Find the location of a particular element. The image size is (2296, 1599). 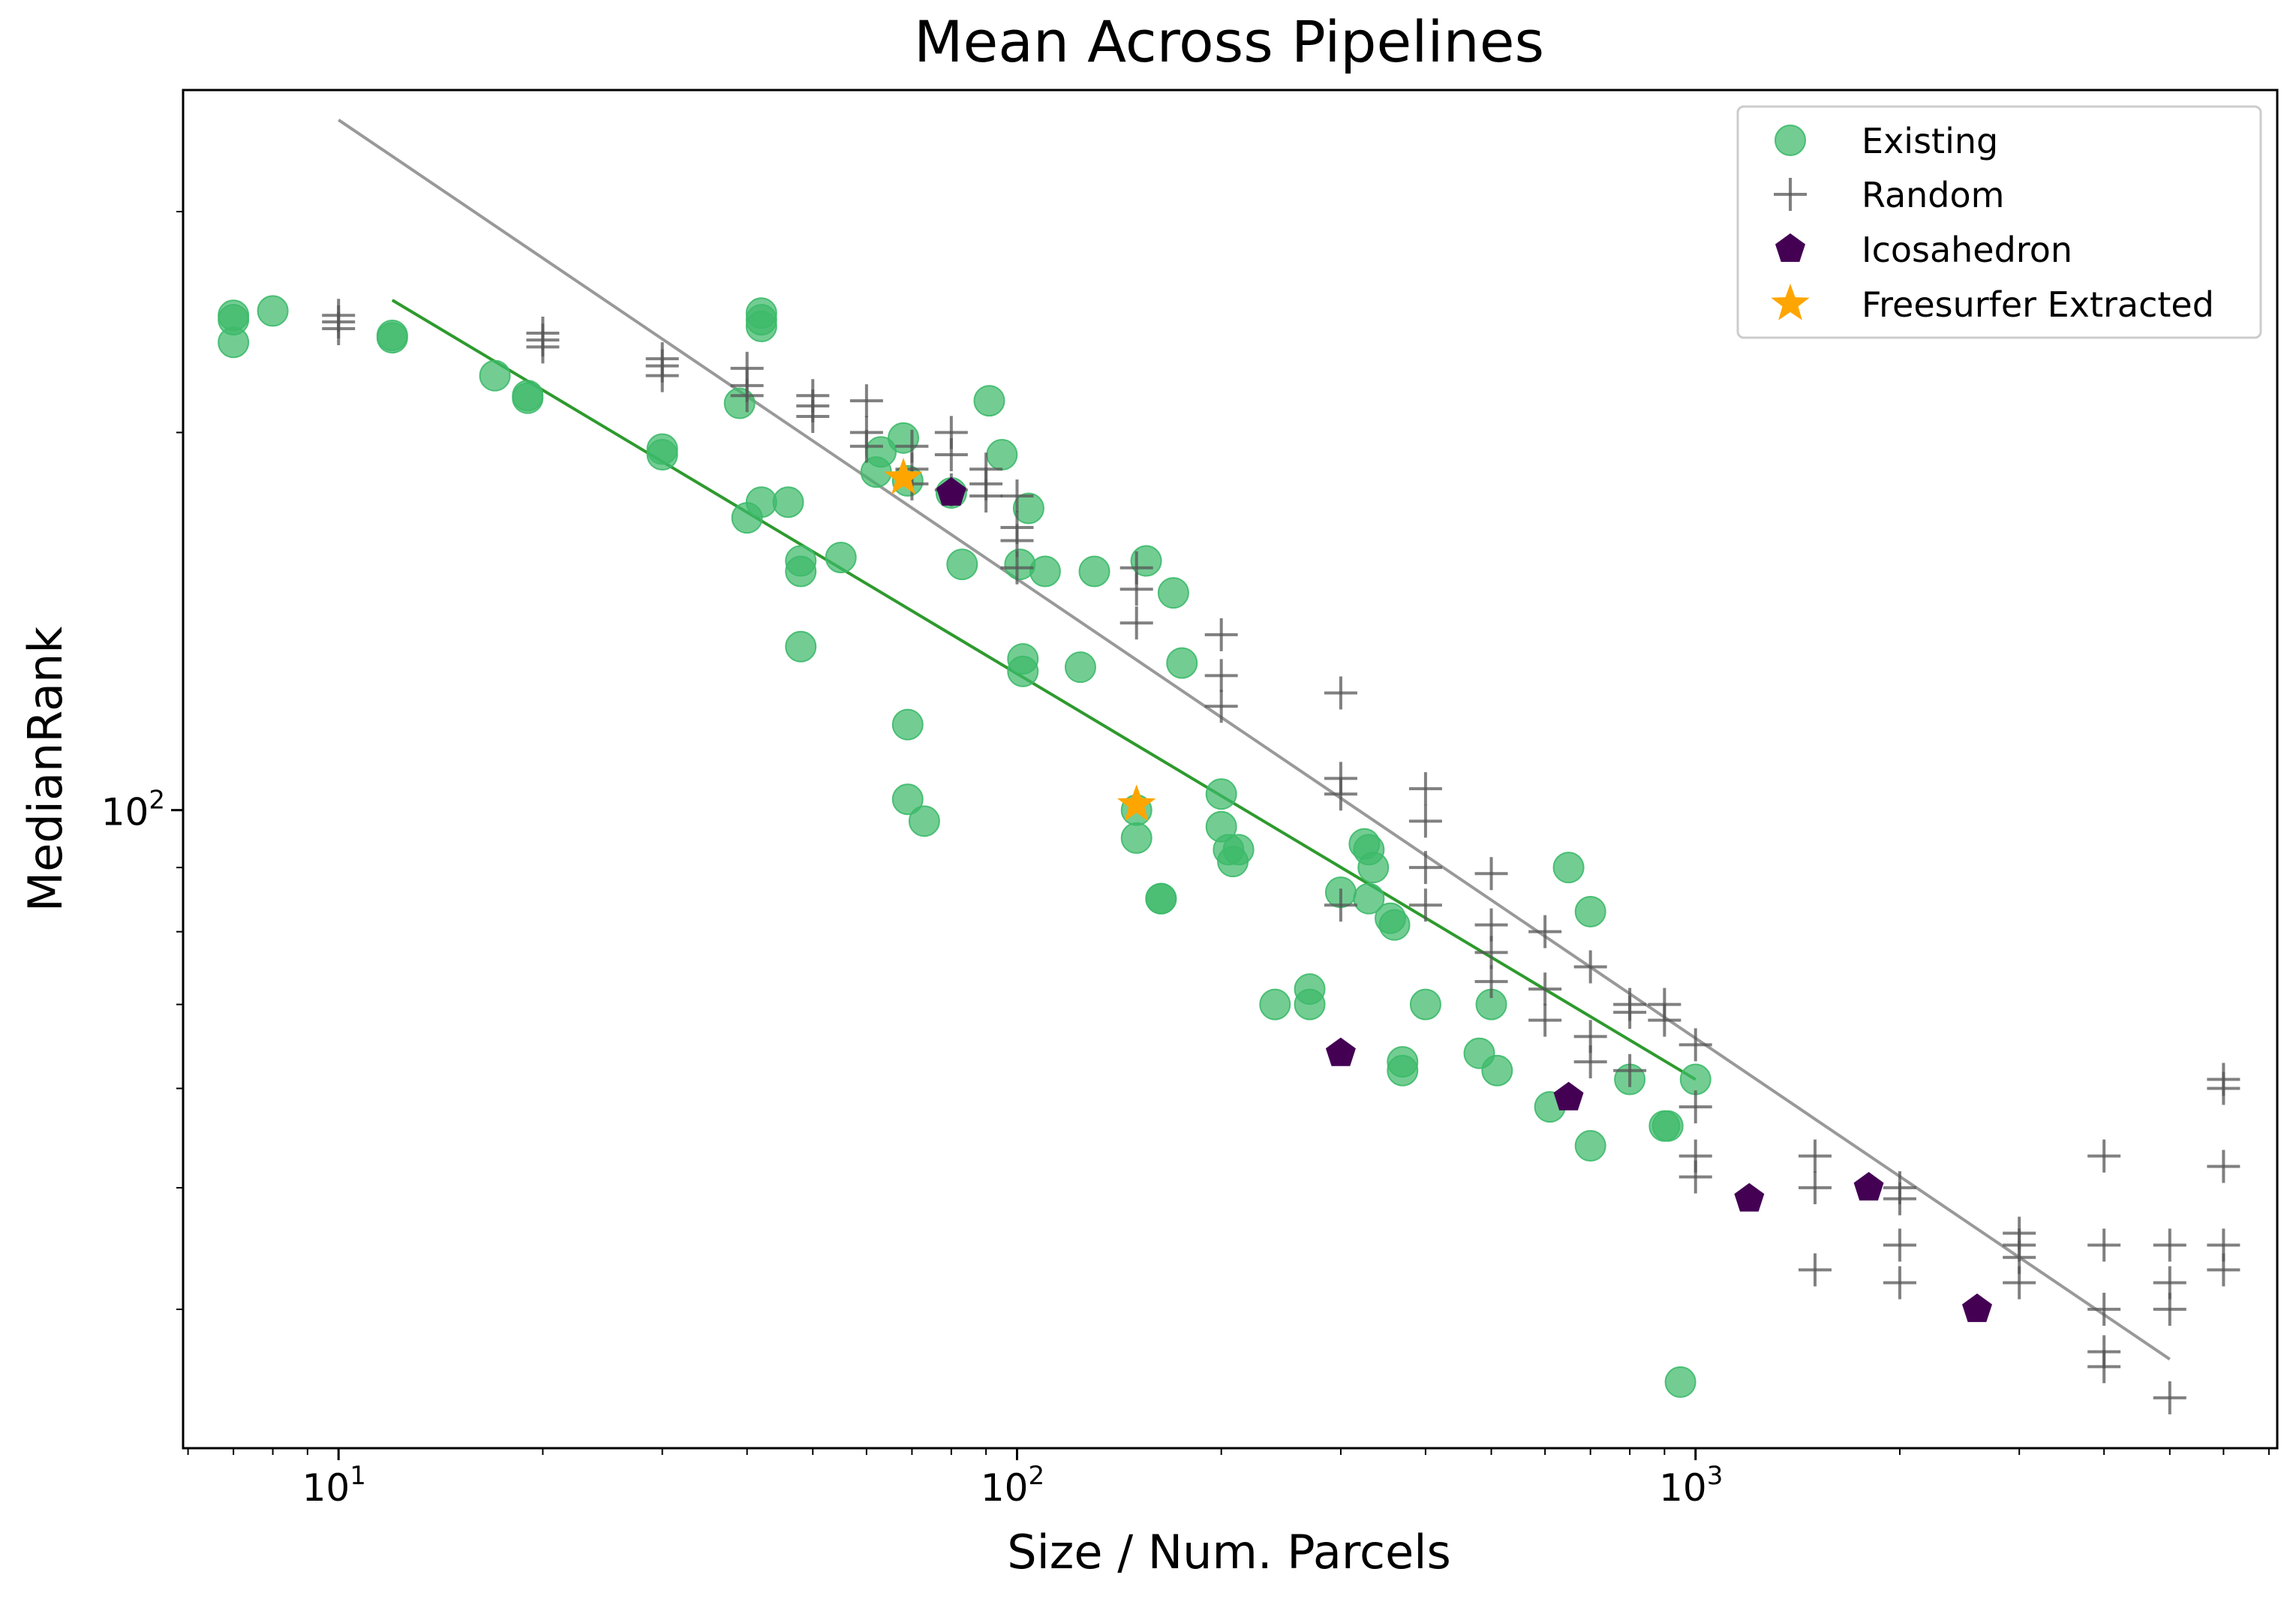

legend-marker-icosahedron is located at coordinates (1790, 247).